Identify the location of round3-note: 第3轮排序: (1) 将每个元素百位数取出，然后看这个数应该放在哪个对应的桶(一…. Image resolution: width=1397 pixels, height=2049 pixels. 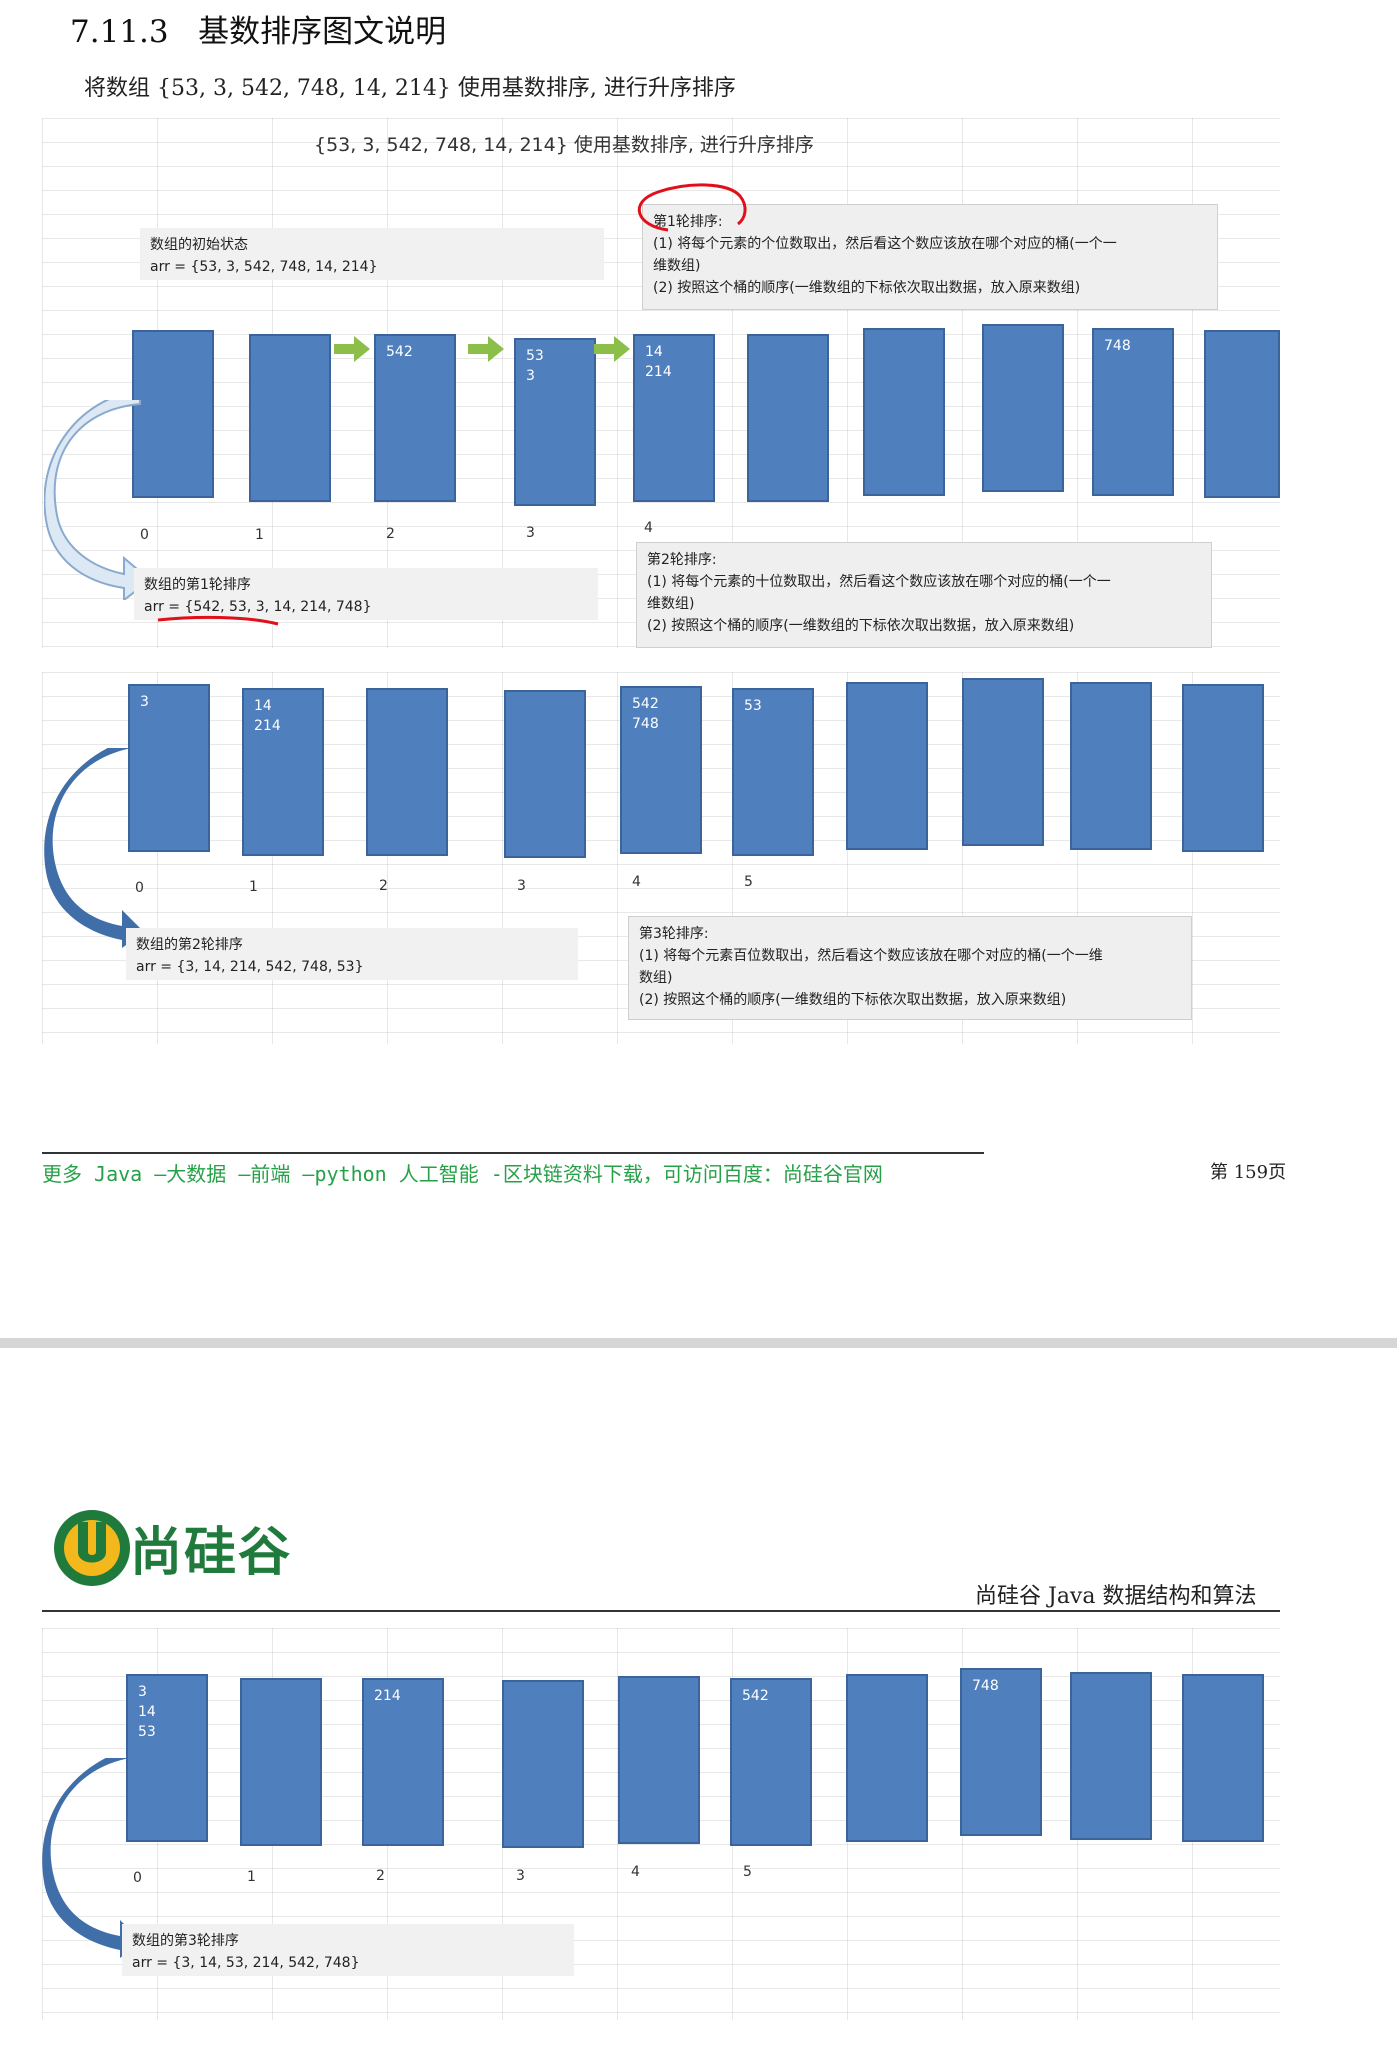
(910, 968).